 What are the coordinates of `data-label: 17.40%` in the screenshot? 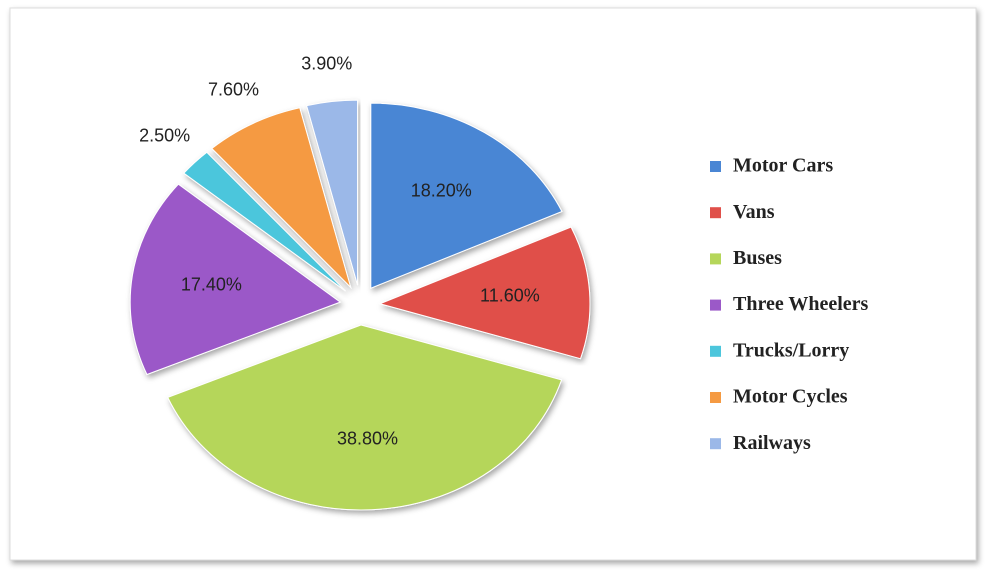 It's located at (211, 284).